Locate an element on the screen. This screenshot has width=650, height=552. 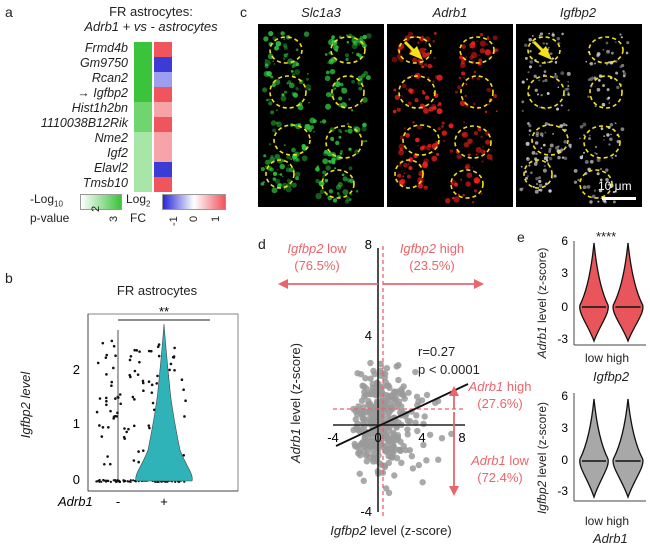
regression-line is located at coordinates (402, 415).